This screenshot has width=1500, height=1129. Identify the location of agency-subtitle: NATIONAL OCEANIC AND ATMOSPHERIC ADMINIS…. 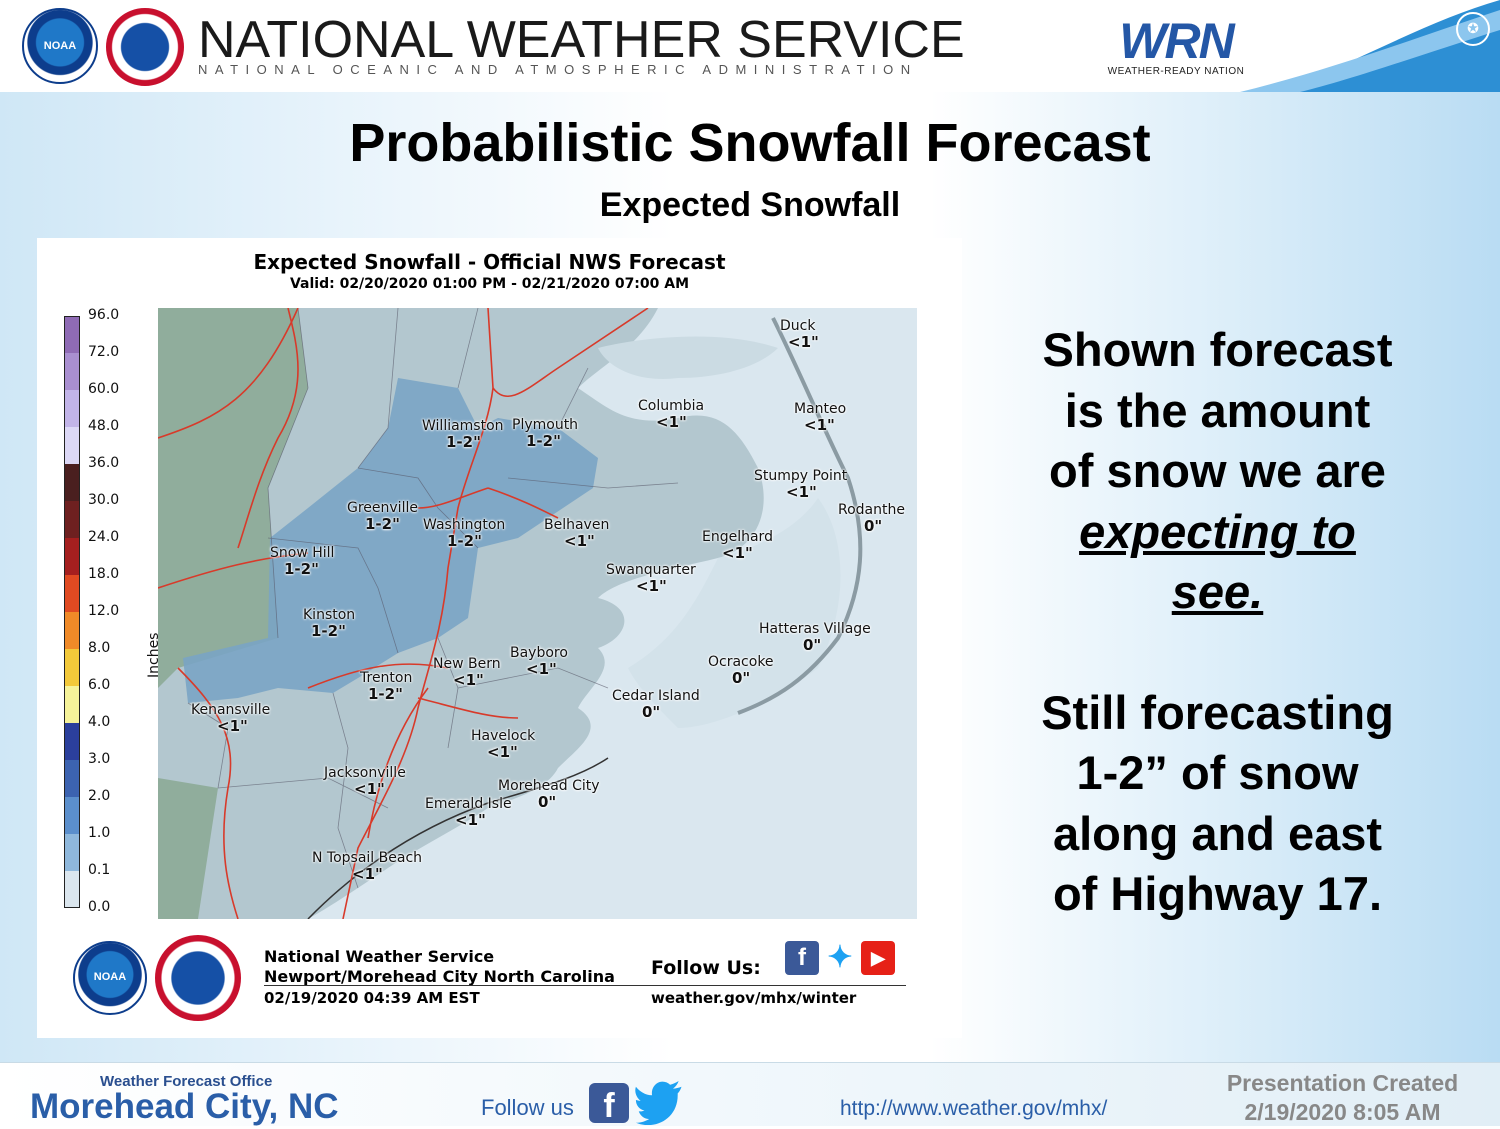
(558, 69).